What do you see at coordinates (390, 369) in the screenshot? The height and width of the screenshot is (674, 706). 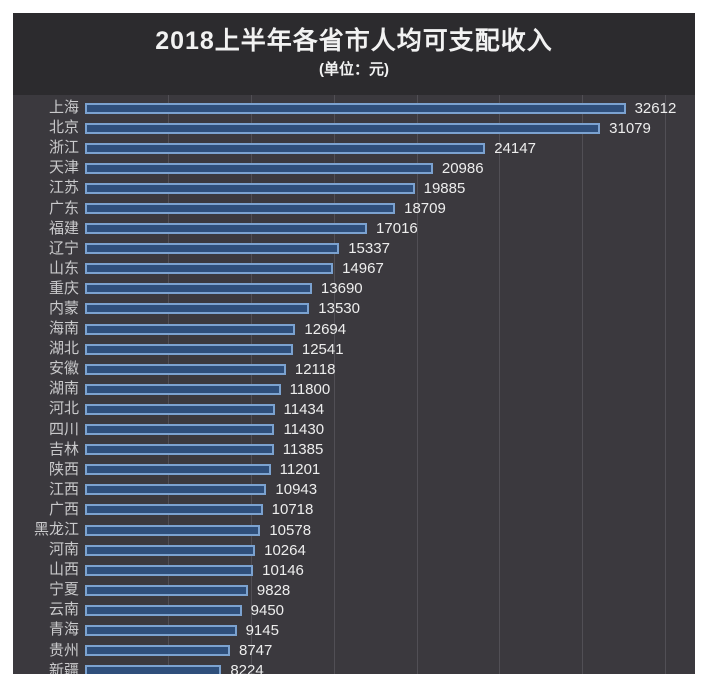 I see `bar-zone: 12118` at bounding box center [390, 369].